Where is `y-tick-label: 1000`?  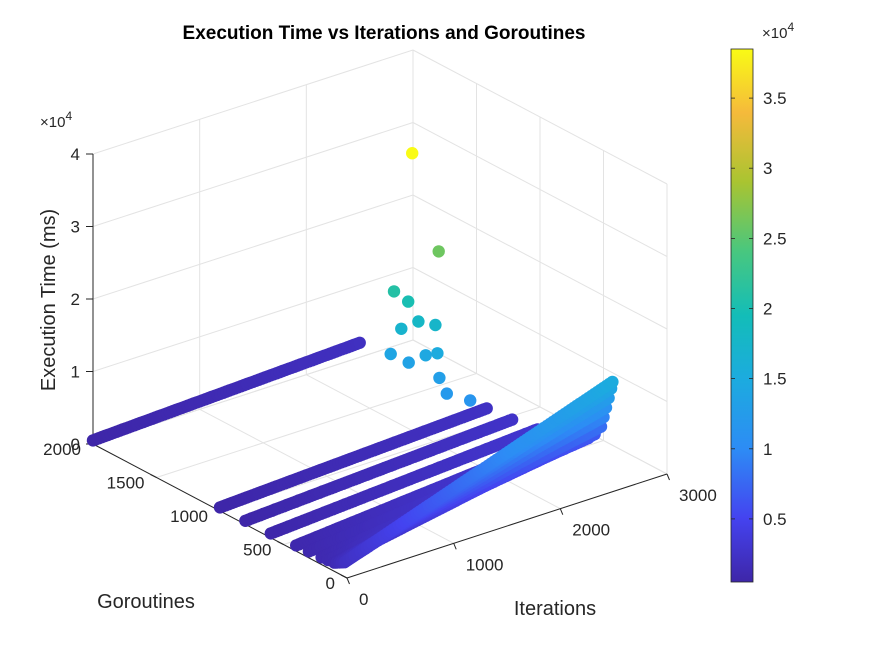 y-tick-label: 1000 is located at coordinates (189, 516).